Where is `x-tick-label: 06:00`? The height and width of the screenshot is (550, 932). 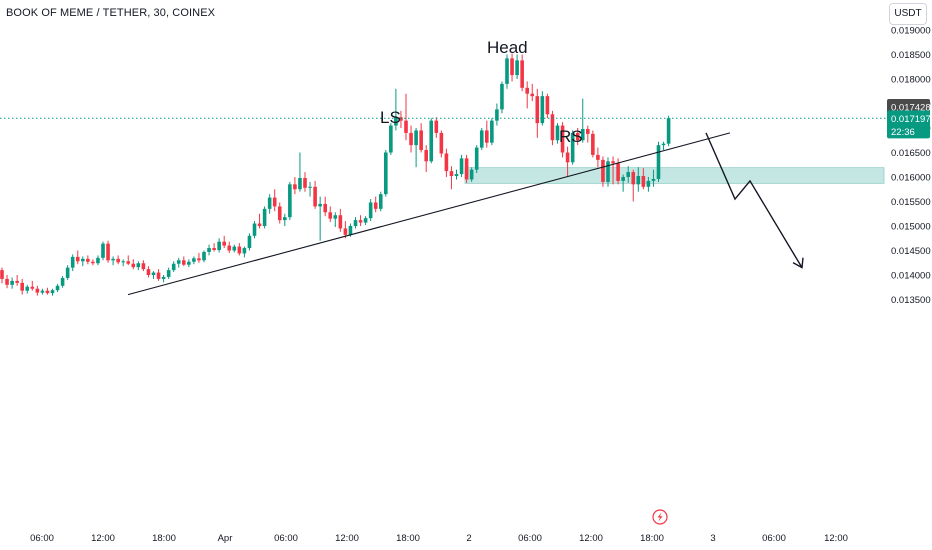 x-tick-label: 06:00 is located at coordinates (42, 538).